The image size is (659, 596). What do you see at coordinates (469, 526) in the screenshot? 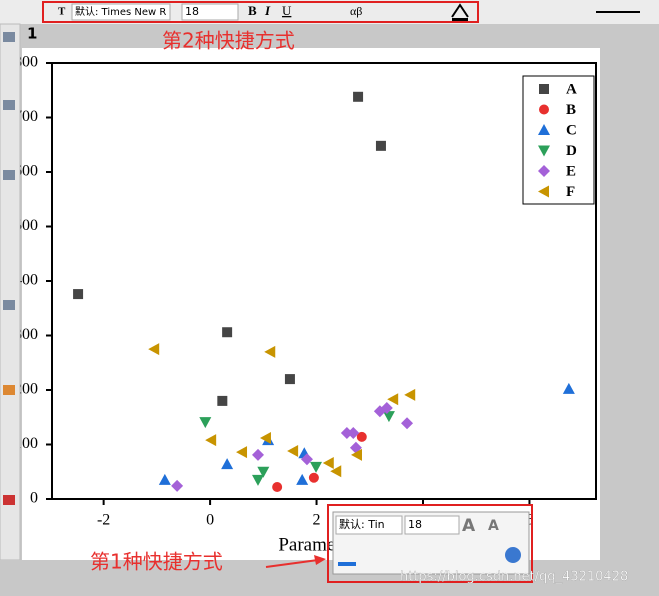
I see `grow-font: A` at bounding box center [469, 526].